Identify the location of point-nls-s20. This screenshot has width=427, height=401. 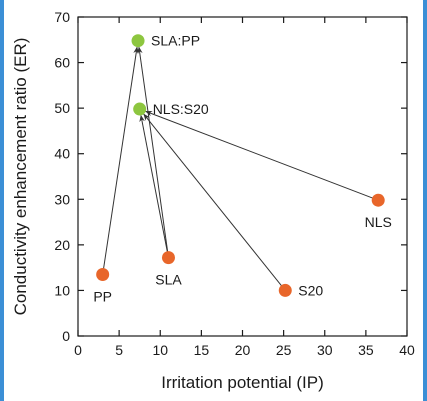
(140, 109).